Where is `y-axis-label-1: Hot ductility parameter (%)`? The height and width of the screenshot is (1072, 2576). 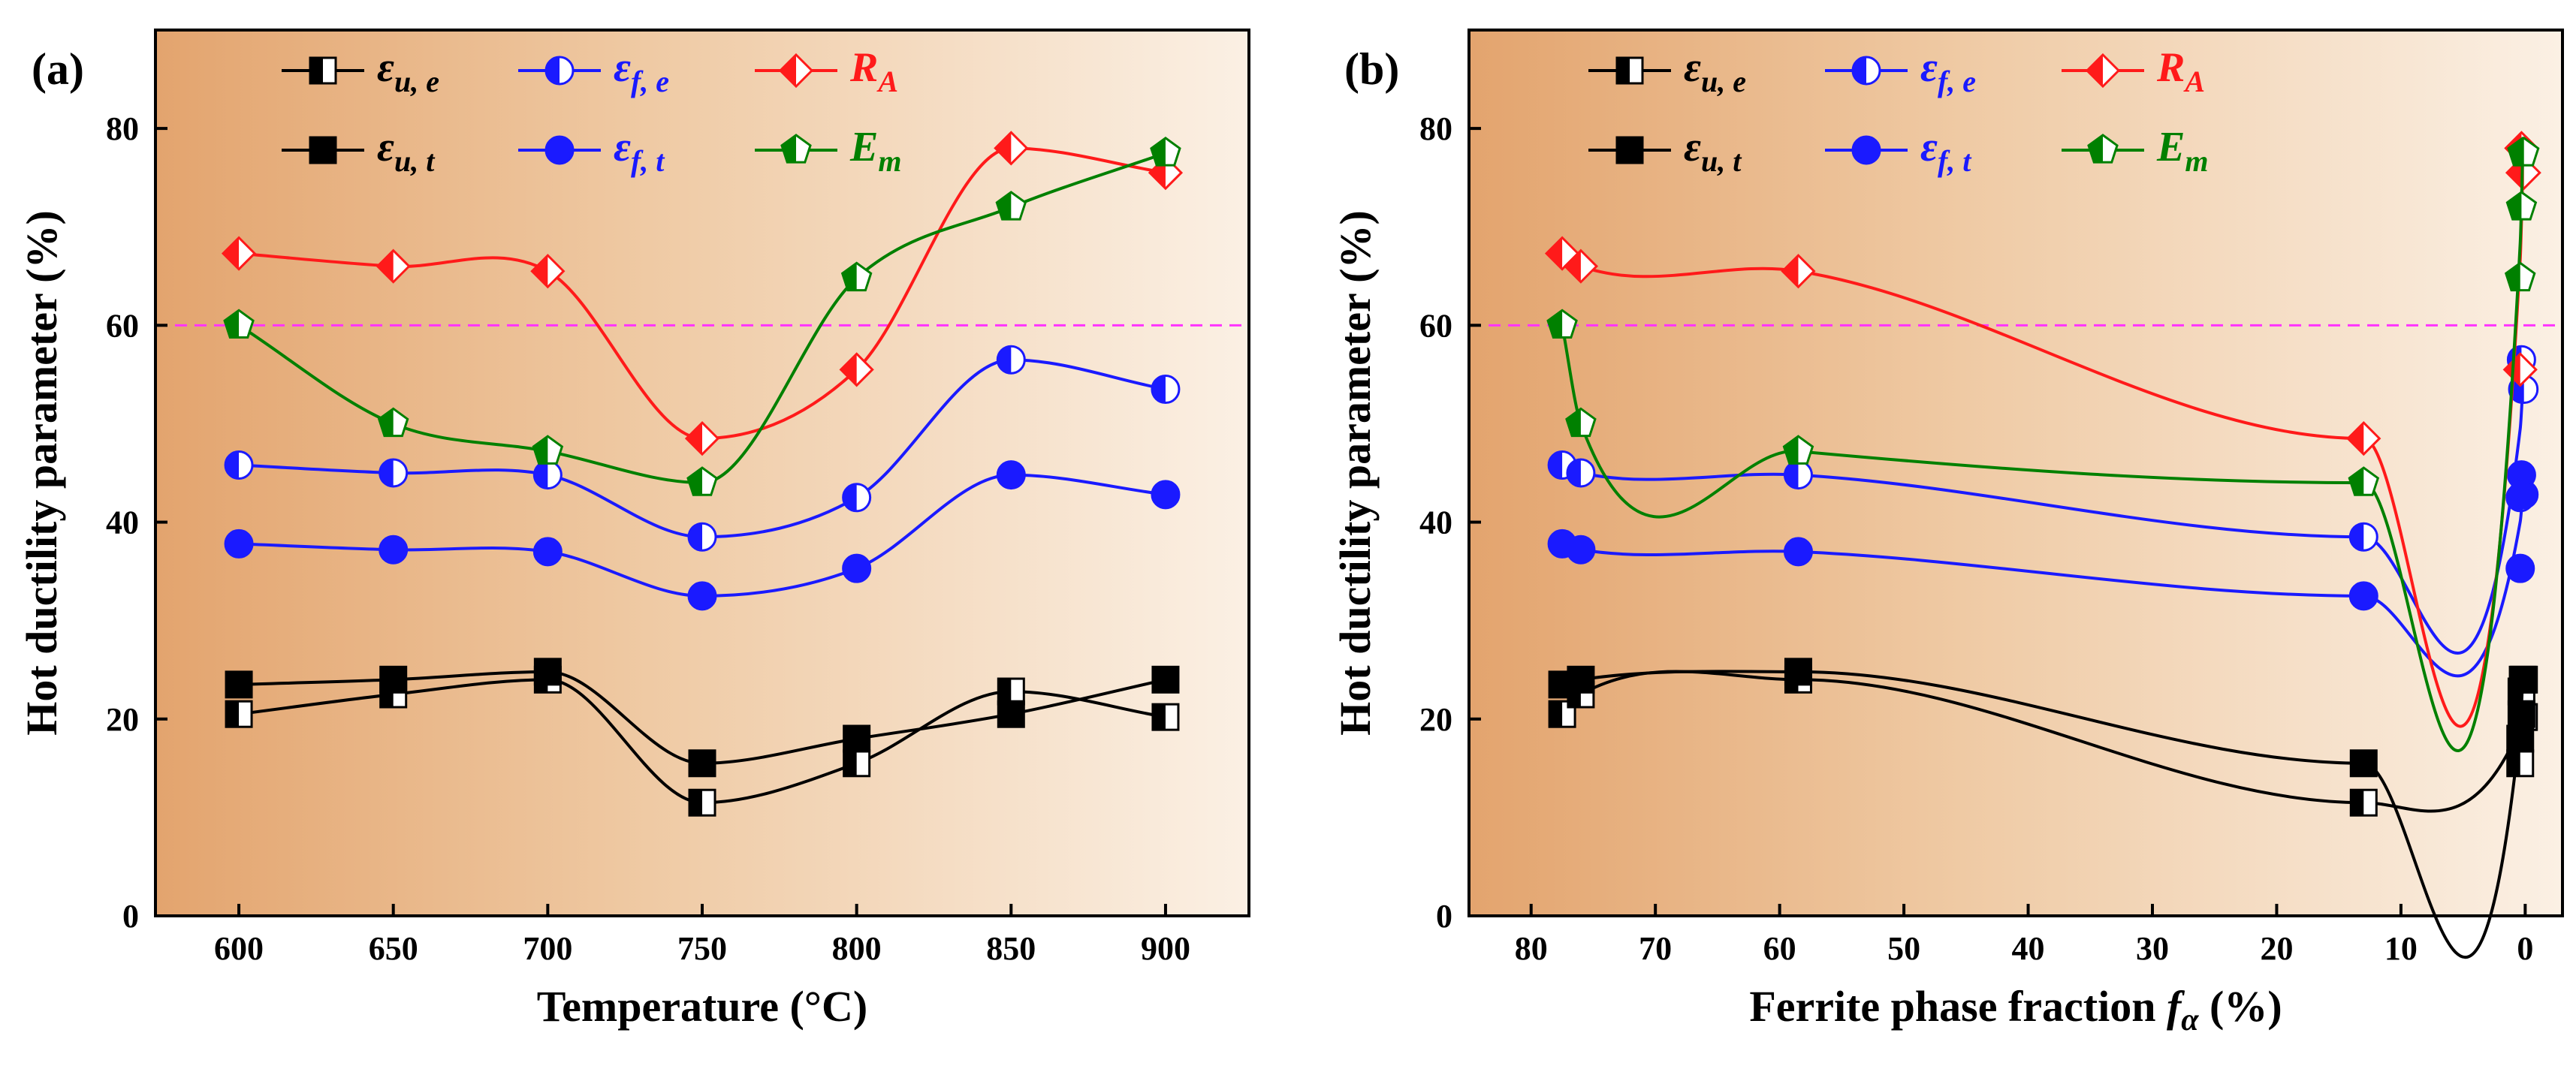 y-axis-label-1: Hot ductility parameter (%) is located at coordinates (1356, 473).